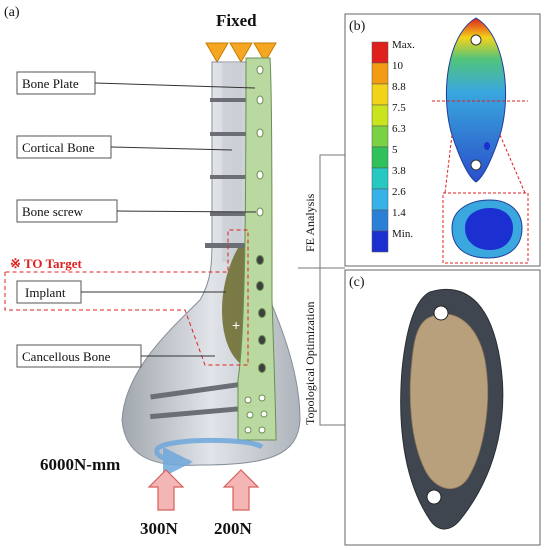 Image resolution: width=548 pixels, height=550 pixels. What do you see at coordinates (115, 356) in the screenshot?
I see `label-cancellous-bone: Cancellous Bone` at bounding box center [115, 356].